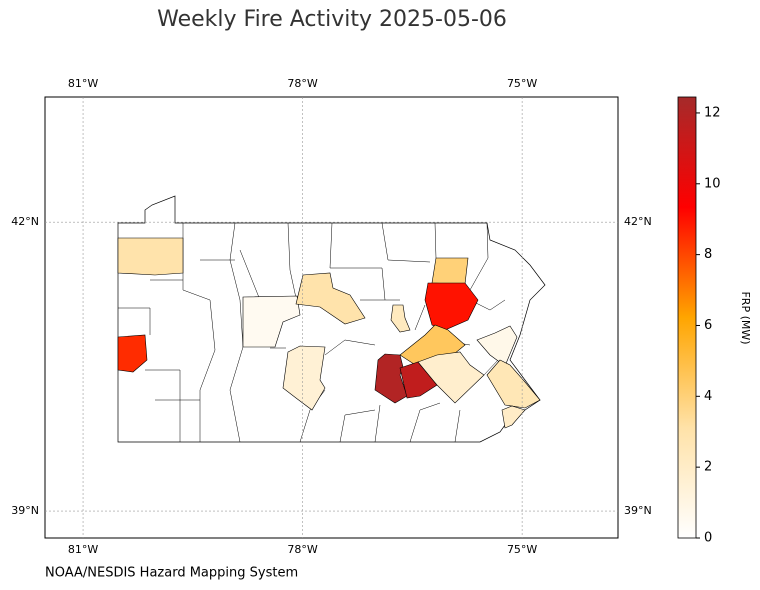 The width and height of the screenshot is (760, 590). I want to click on colorbar-label: FRP (MW), so click(745, 317).